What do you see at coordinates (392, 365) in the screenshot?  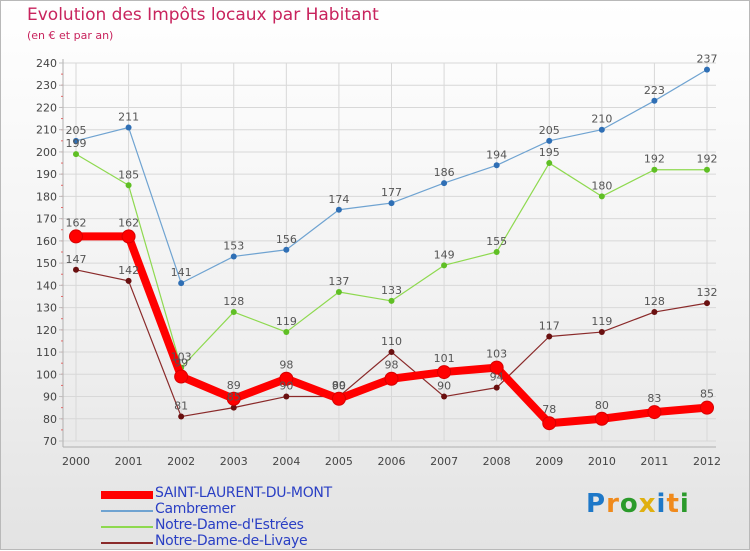 I see `data-label: 98` at bounding box center [392, 365].